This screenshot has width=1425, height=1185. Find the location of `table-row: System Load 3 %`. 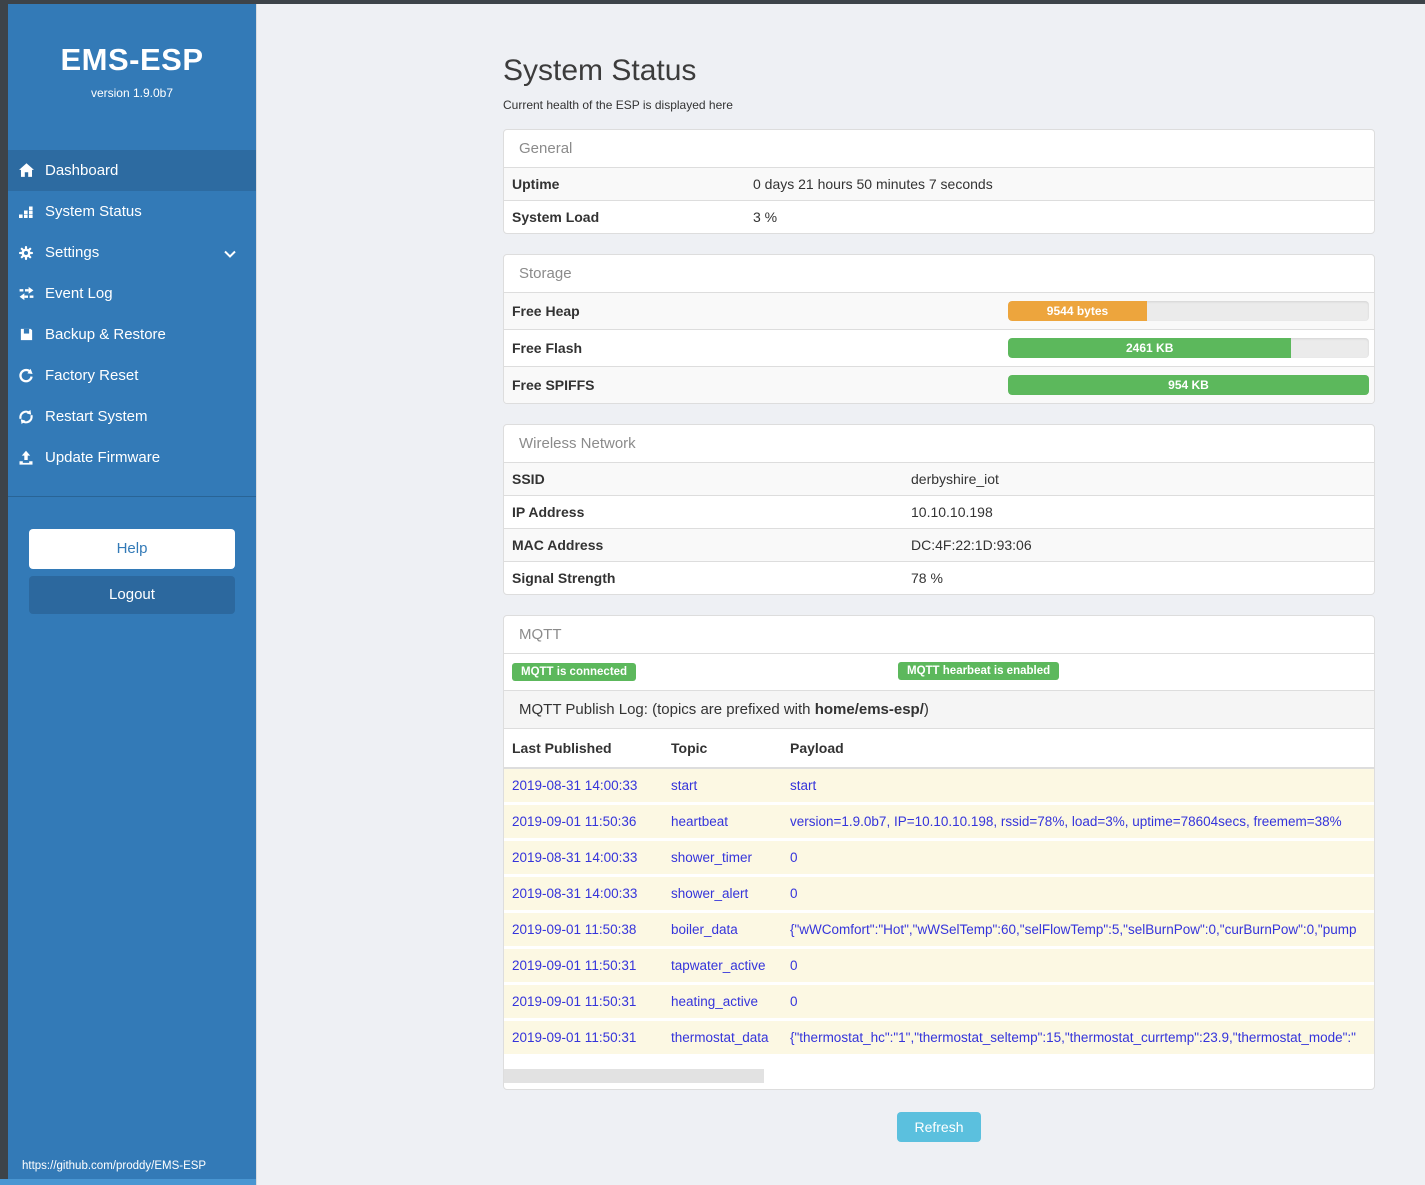

table-row: System Load 3 % is located at coordinates (939, 216).